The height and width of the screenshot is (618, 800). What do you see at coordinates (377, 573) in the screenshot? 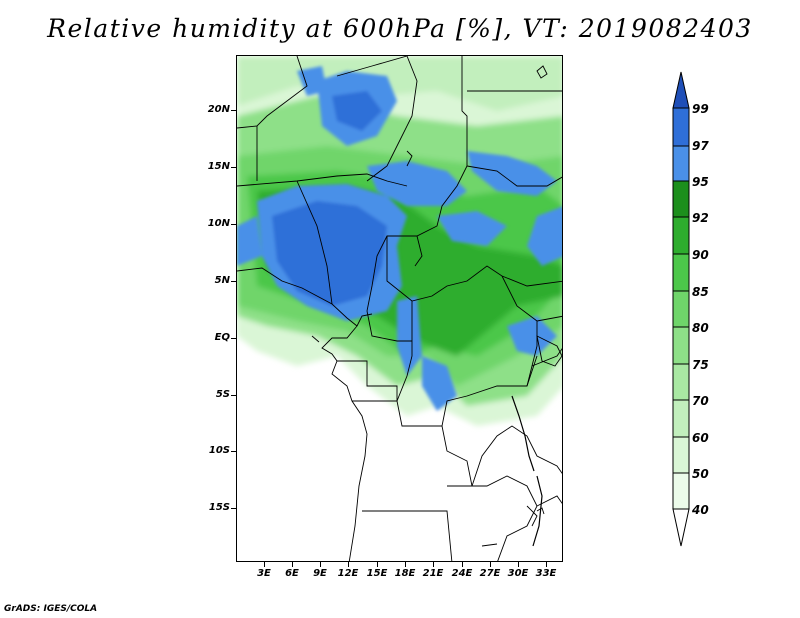
I see `lon-tick-15e: 15E` at bounding box center [377, 573].